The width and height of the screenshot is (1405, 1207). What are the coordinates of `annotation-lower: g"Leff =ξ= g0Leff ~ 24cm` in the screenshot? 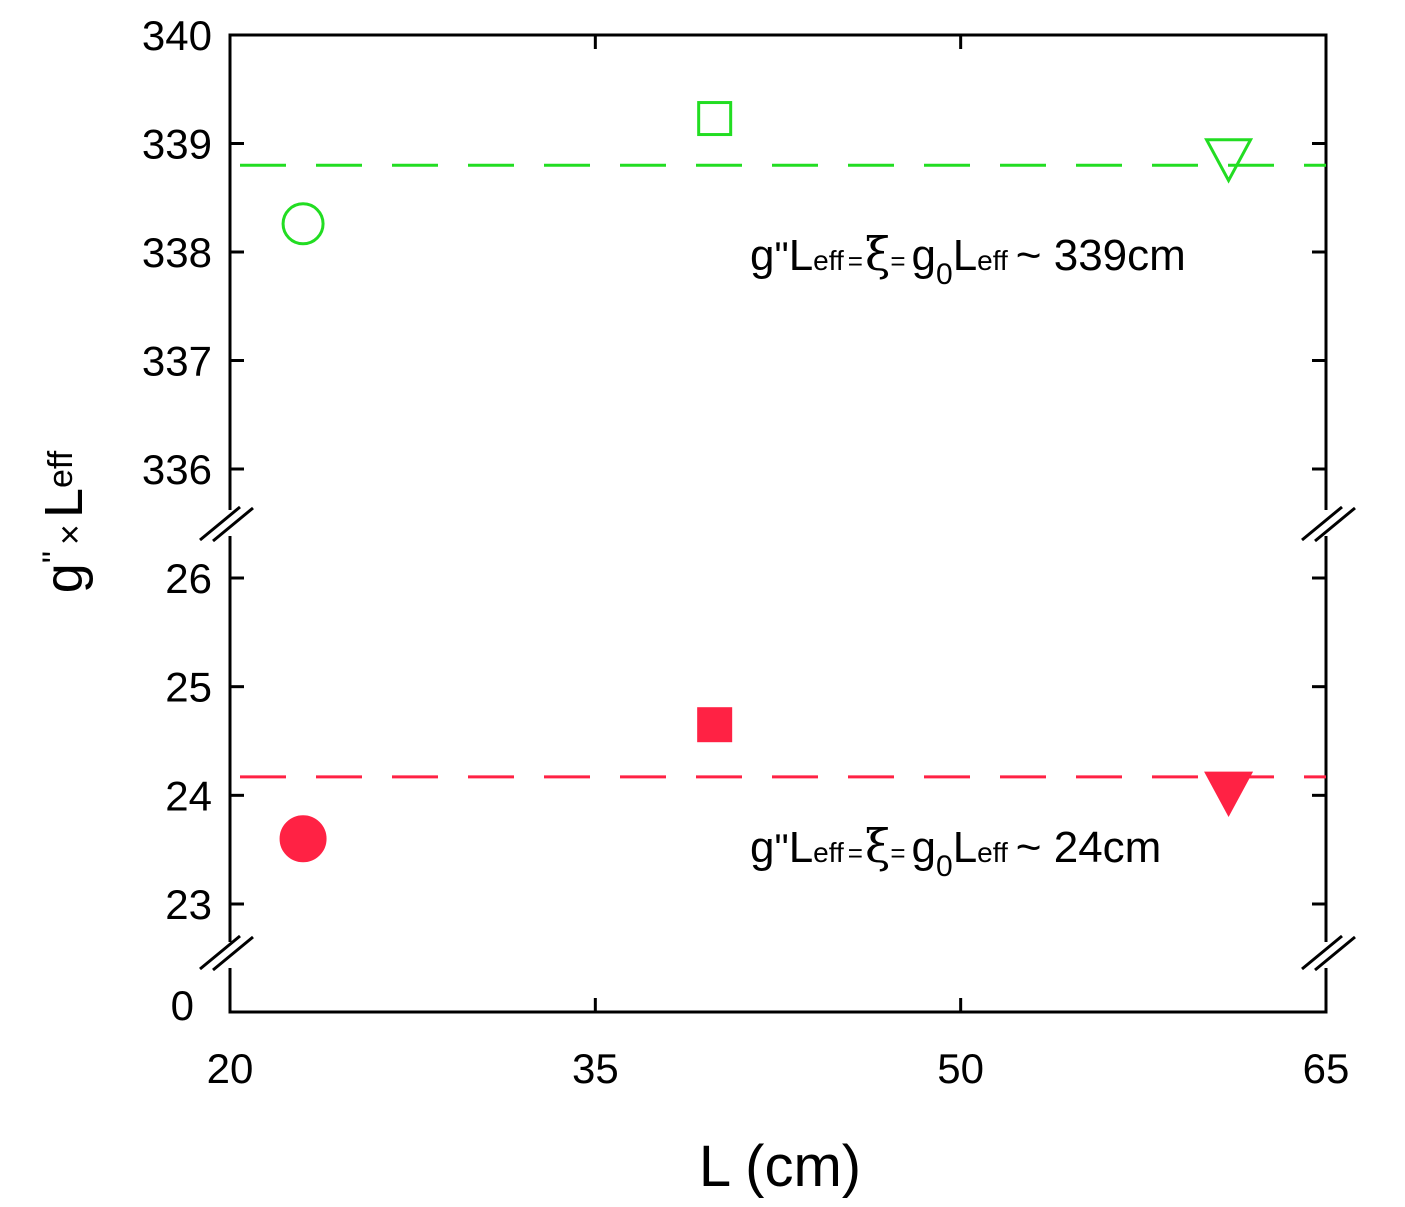 It's located at (955, 851).